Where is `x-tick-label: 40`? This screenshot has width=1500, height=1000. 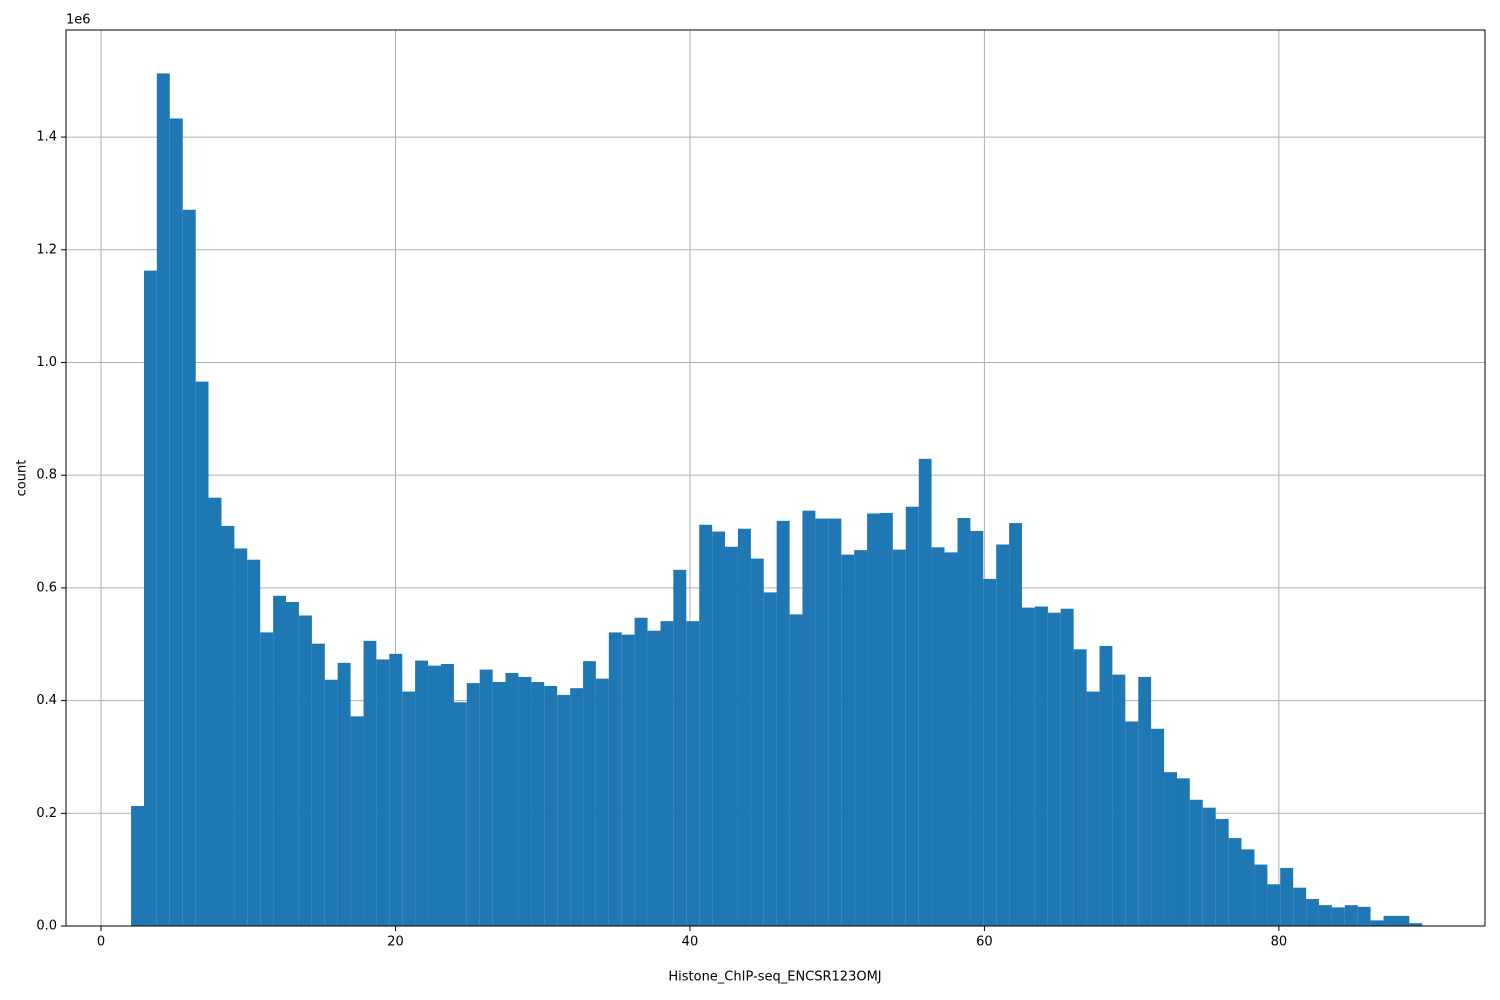 x-tick-label: 40 is located at coordinates (690, 942).